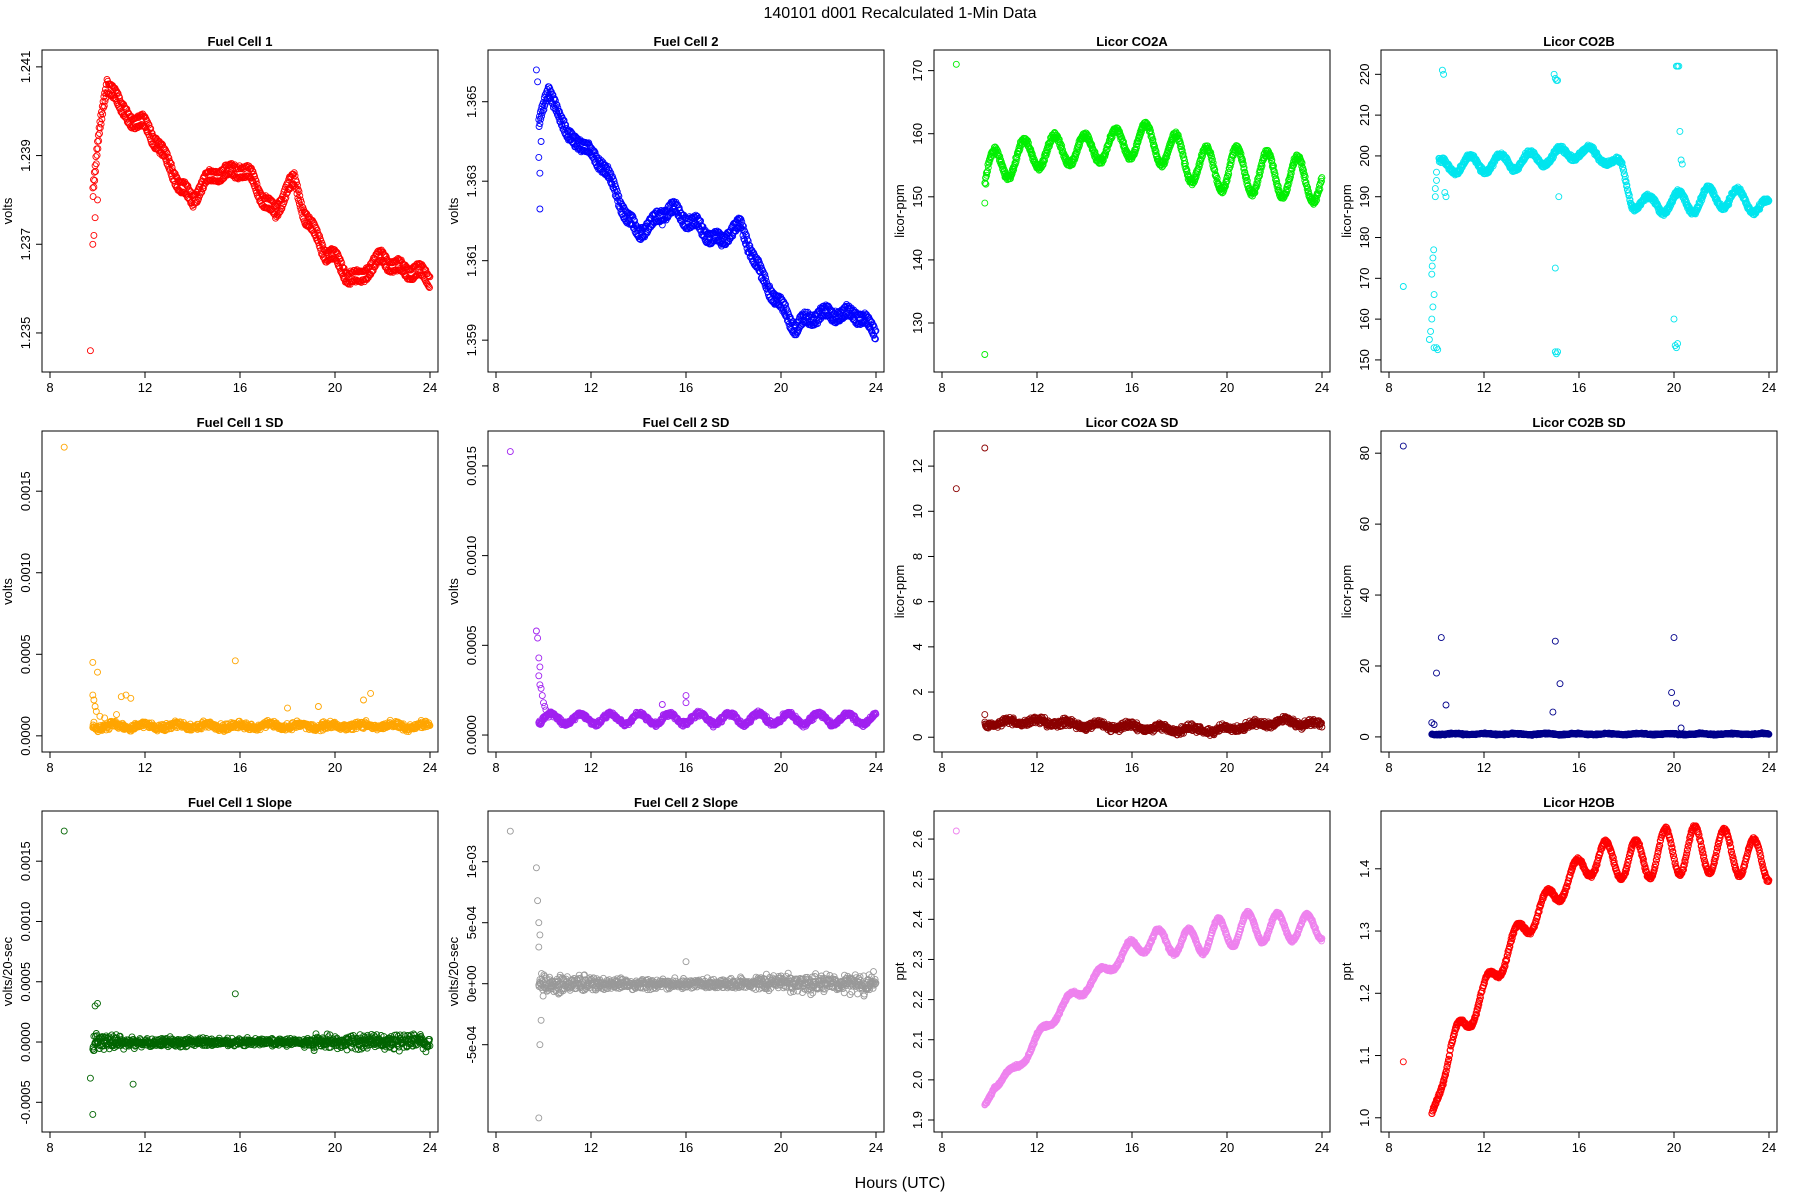  Describe the element at coordinates (25, 155) in the screenshot. I see `y-tick-label: 1.239` at that location.